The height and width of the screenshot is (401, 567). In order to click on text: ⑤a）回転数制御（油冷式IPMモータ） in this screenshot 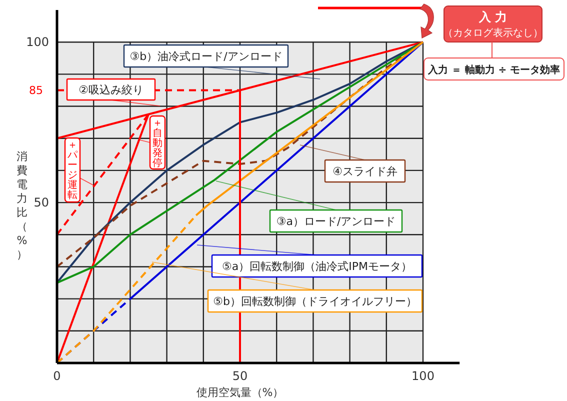, I will do `click(317, 266)`.